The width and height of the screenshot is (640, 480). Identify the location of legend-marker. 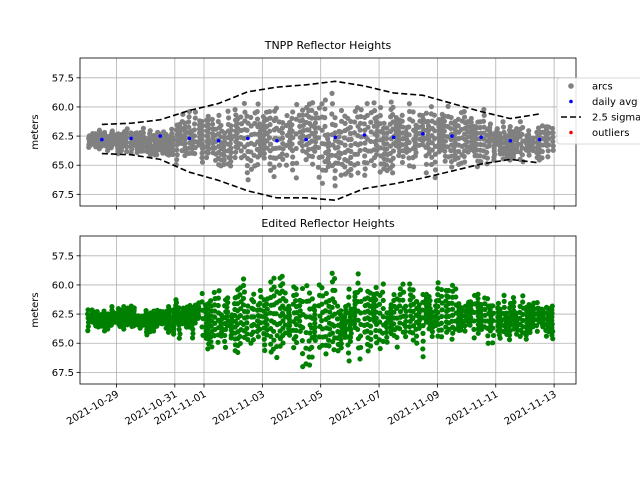
(571, 132).